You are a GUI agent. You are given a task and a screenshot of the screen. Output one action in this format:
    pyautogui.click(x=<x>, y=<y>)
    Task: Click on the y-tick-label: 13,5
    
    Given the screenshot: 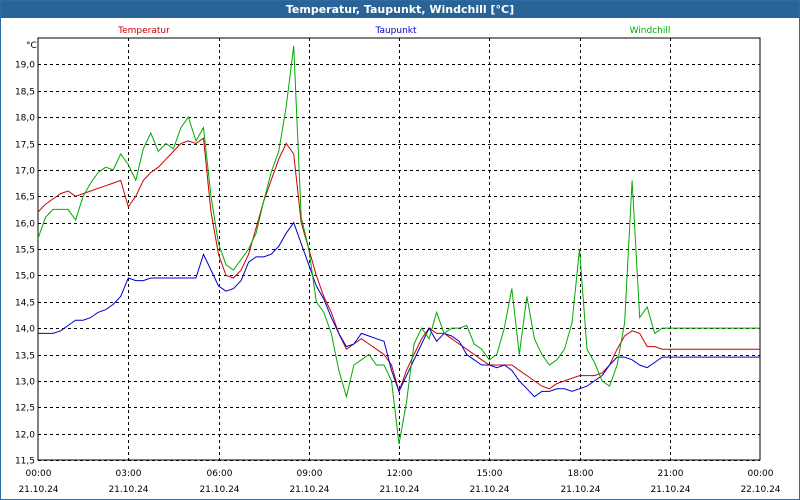 What is the action you would take?
    pyautogui.click(x=25, y=357)
    